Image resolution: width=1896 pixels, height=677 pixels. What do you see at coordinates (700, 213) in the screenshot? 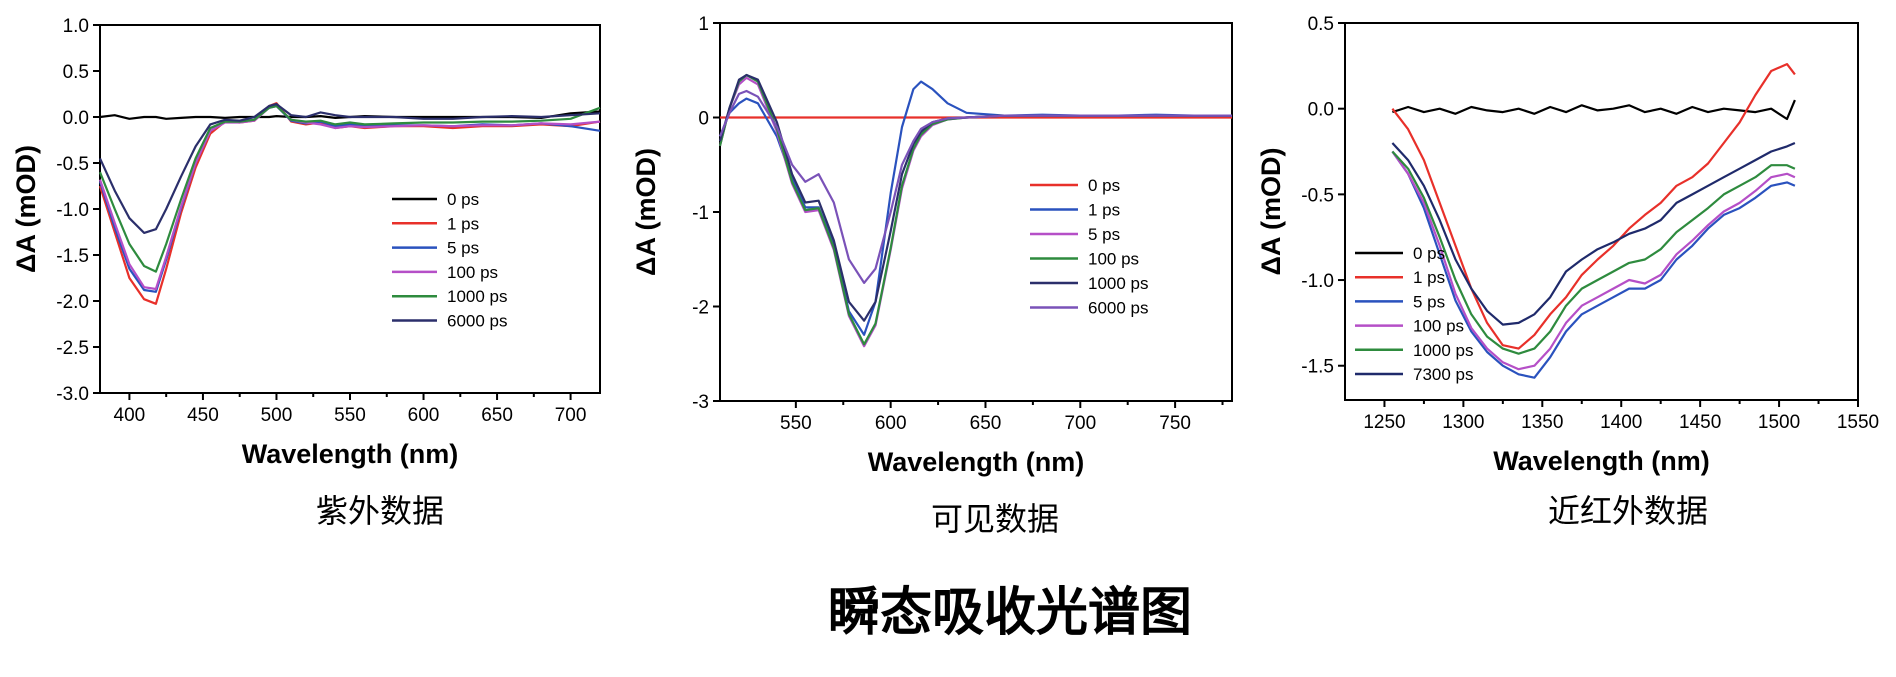
I see `y-tick-label: -1` at bounding box center [700, 213].